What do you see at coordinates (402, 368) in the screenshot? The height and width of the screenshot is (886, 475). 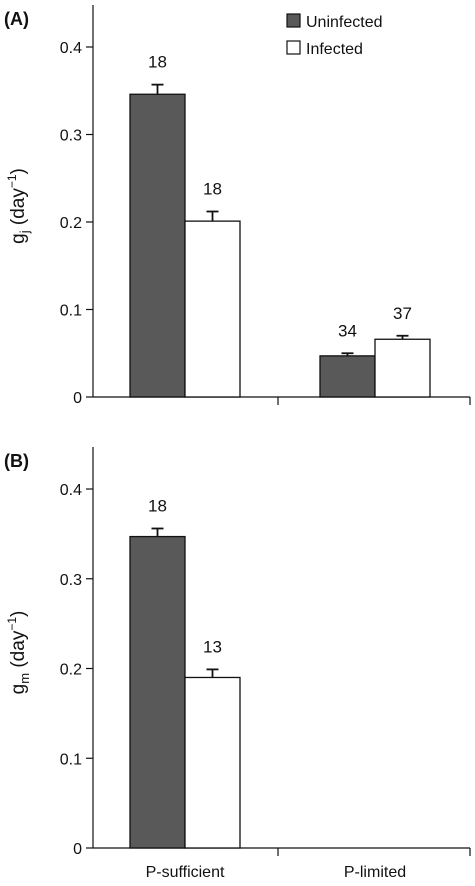 I see `bar-infected-p-limited` at bounding box center [402, 368].